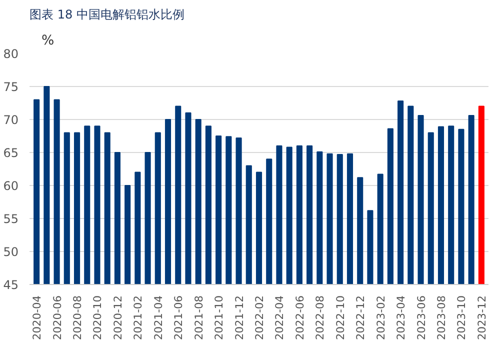 The width and height of the screenshot is (500, 343). What do you see at coordinates (158, 317) in the screenshot?
I see `x-tick-label: 2021-04` at bounding box center [158, 317].